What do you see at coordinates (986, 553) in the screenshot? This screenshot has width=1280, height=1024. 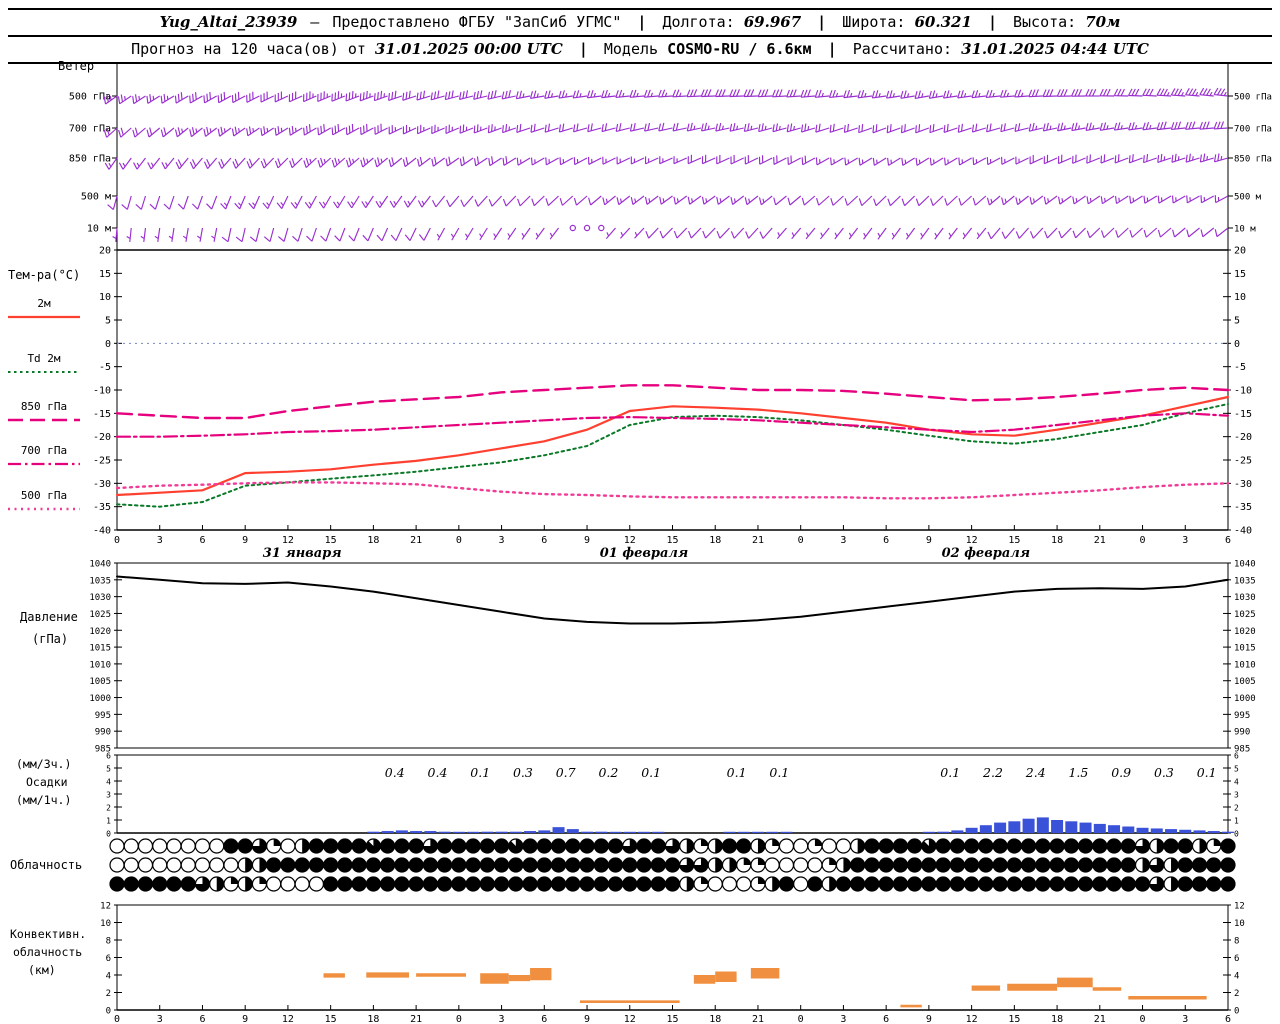 I see `svg-text: 02 февраля` at bounding box center [986, 553].